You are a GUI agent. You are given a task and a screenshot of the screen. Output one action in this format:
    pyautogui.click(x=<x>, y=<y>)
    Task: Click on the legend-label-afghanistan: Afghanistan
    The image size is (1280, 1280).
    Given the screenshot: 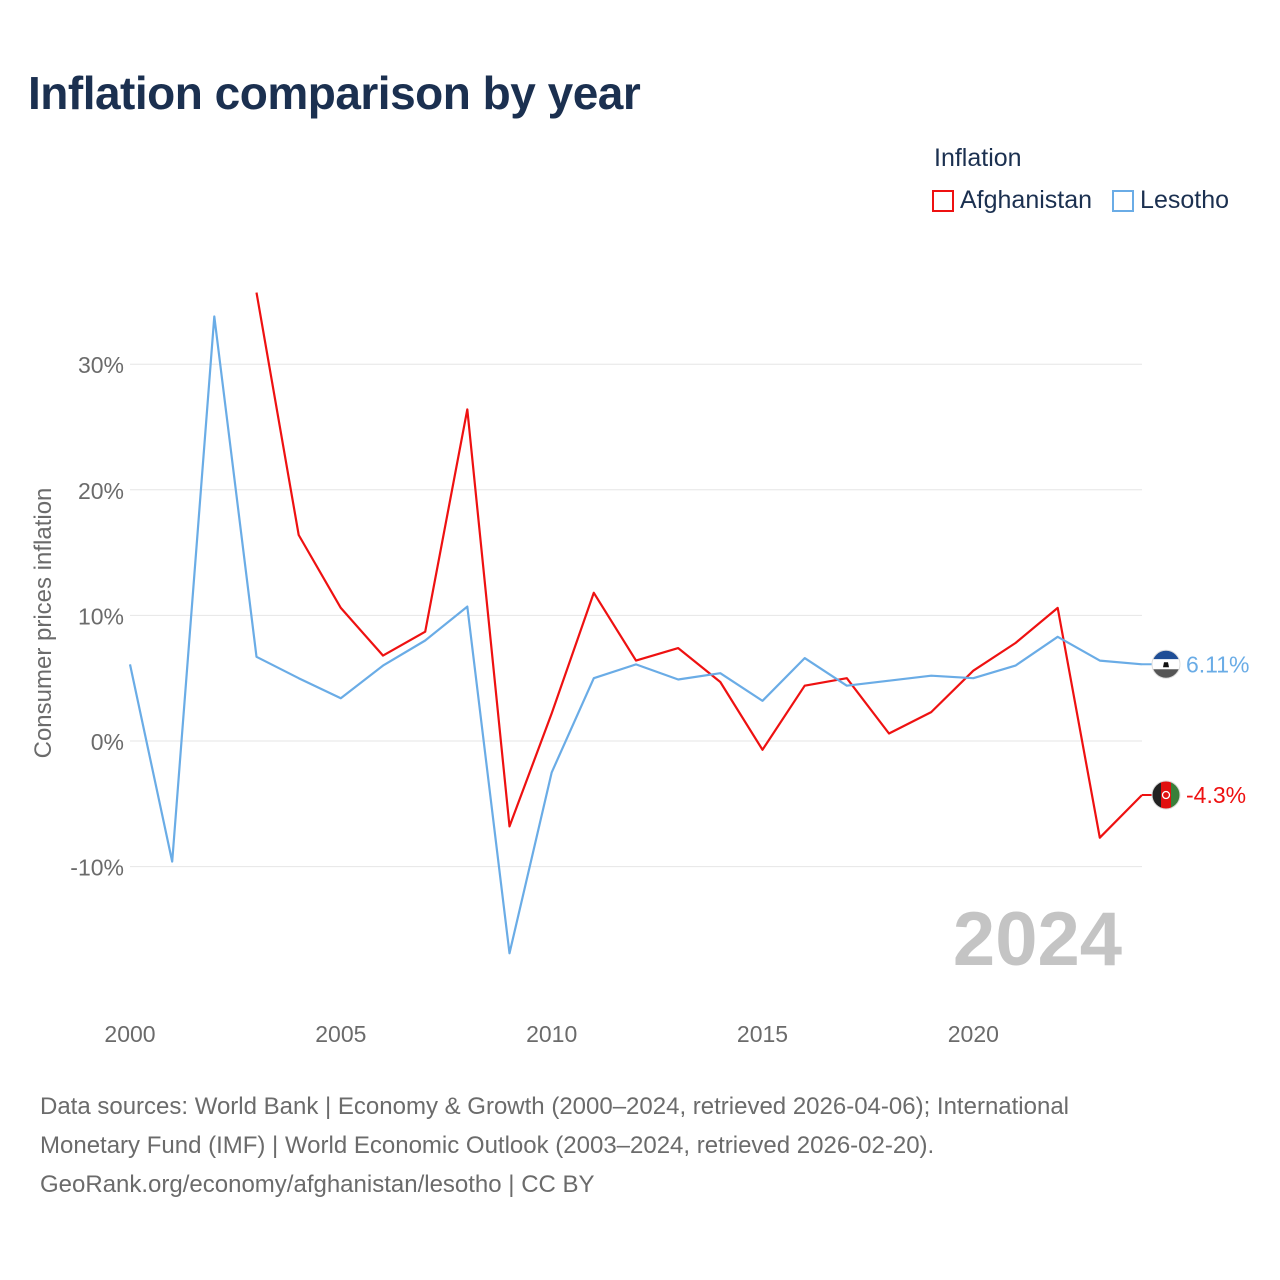 What is the action you would take?
    pyautogui.click(x=1026, y=200)
    